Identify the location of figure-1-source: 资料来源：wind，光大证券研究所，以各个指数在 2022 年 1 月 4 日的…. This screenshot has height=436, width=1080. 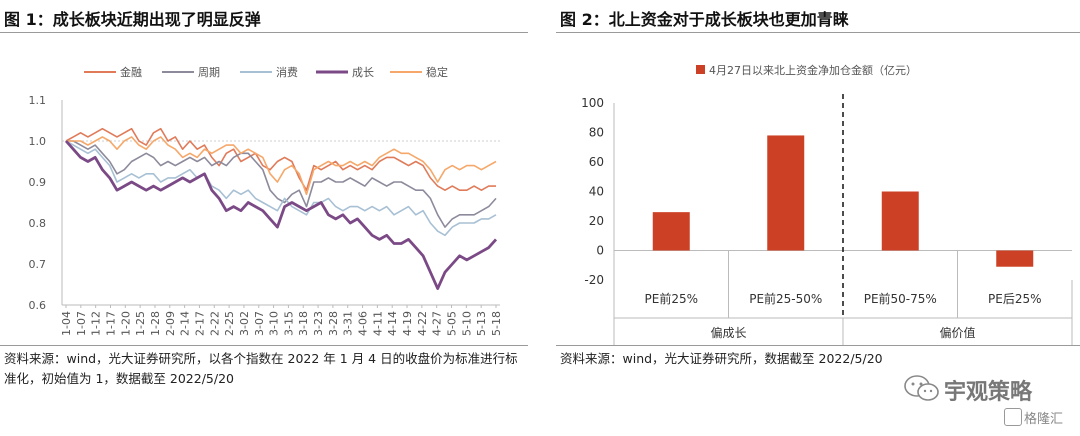
(261, 368).